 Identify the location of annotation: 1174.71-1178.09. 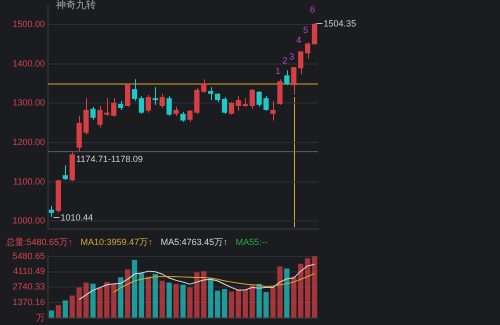
(109, 159).